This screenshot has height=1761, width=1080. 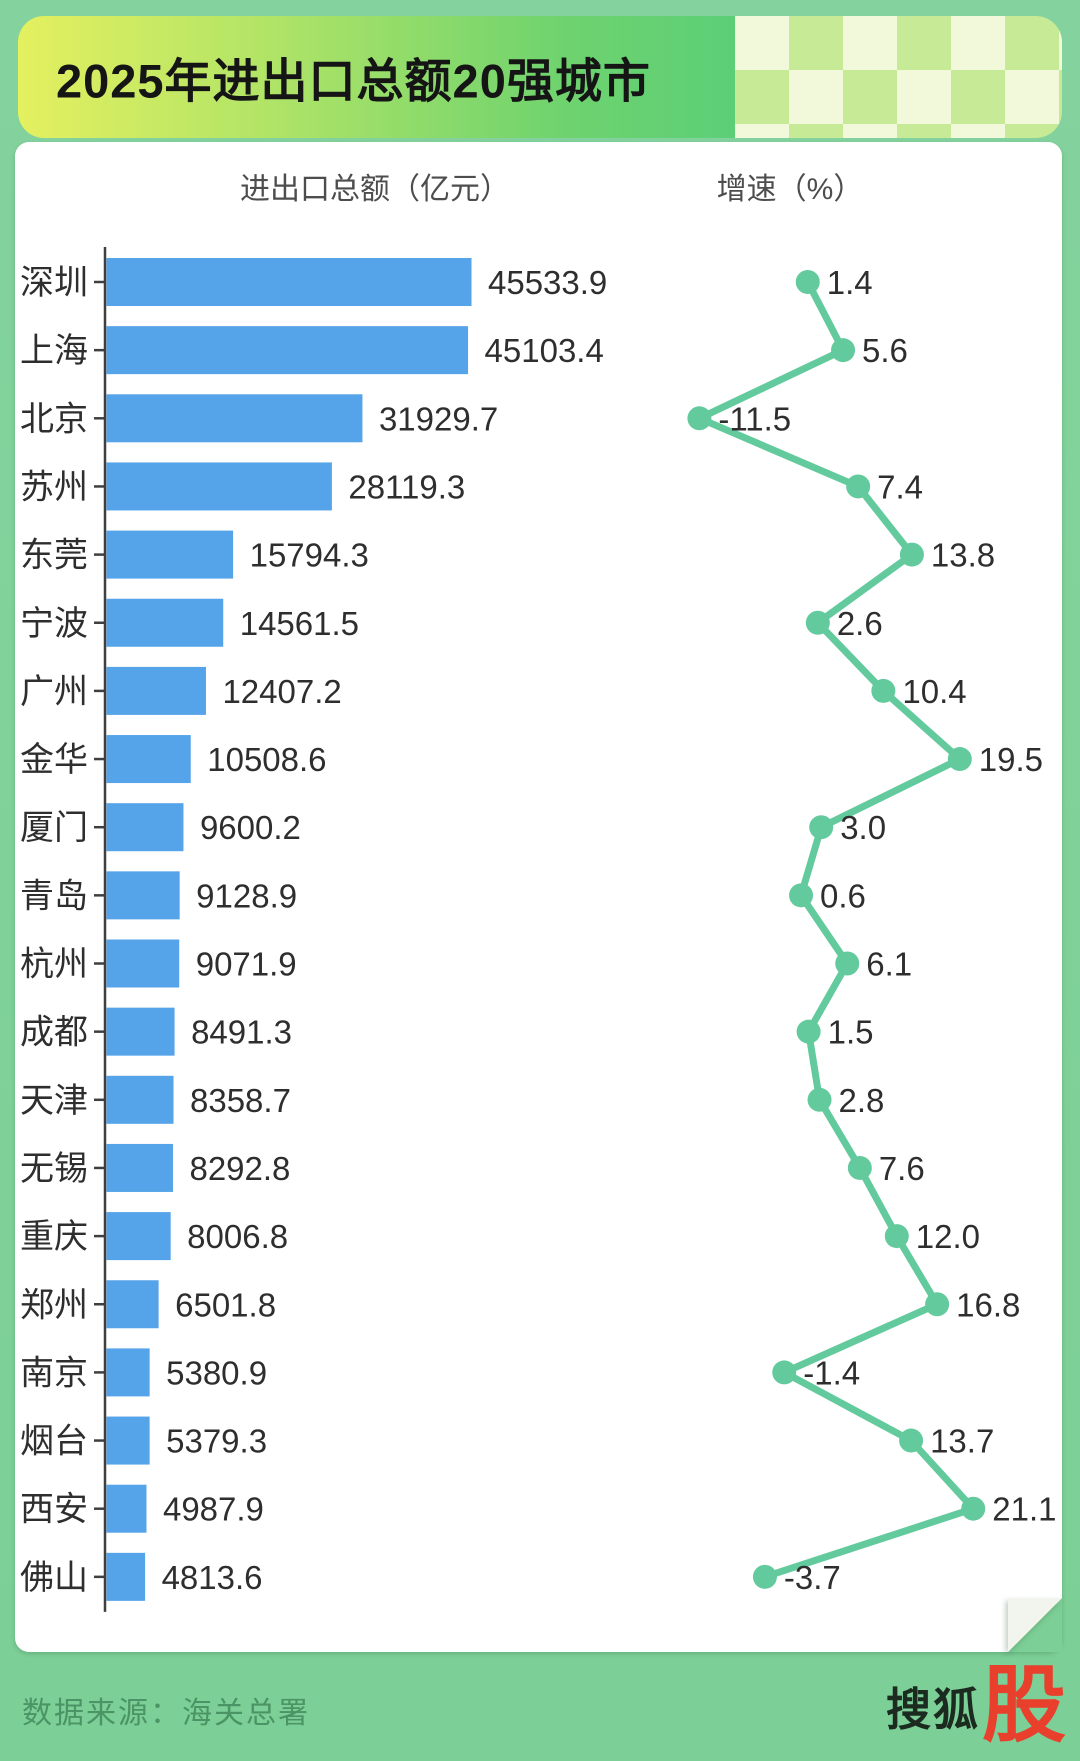 I want to click on bar-value-label: 45533.9, so click(x=547, y=282).